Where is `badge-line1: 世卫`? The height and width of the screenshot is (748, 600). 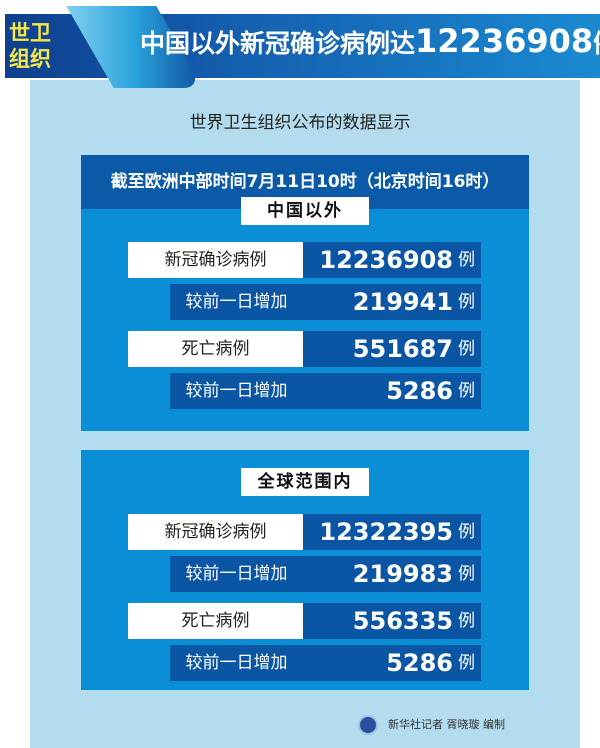 badge-line1: 世卫 is located at coordinates (30, 33).